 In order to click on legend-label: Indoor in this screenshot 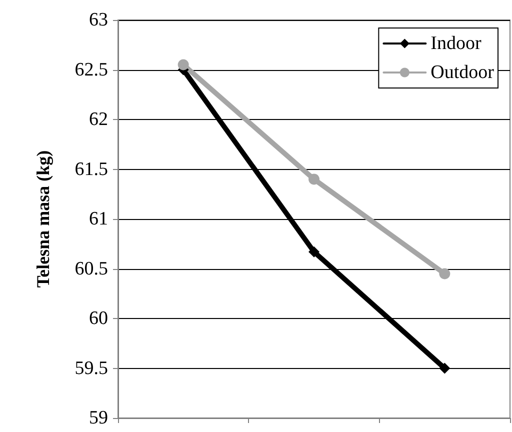, I will do `click(456, 43)`.